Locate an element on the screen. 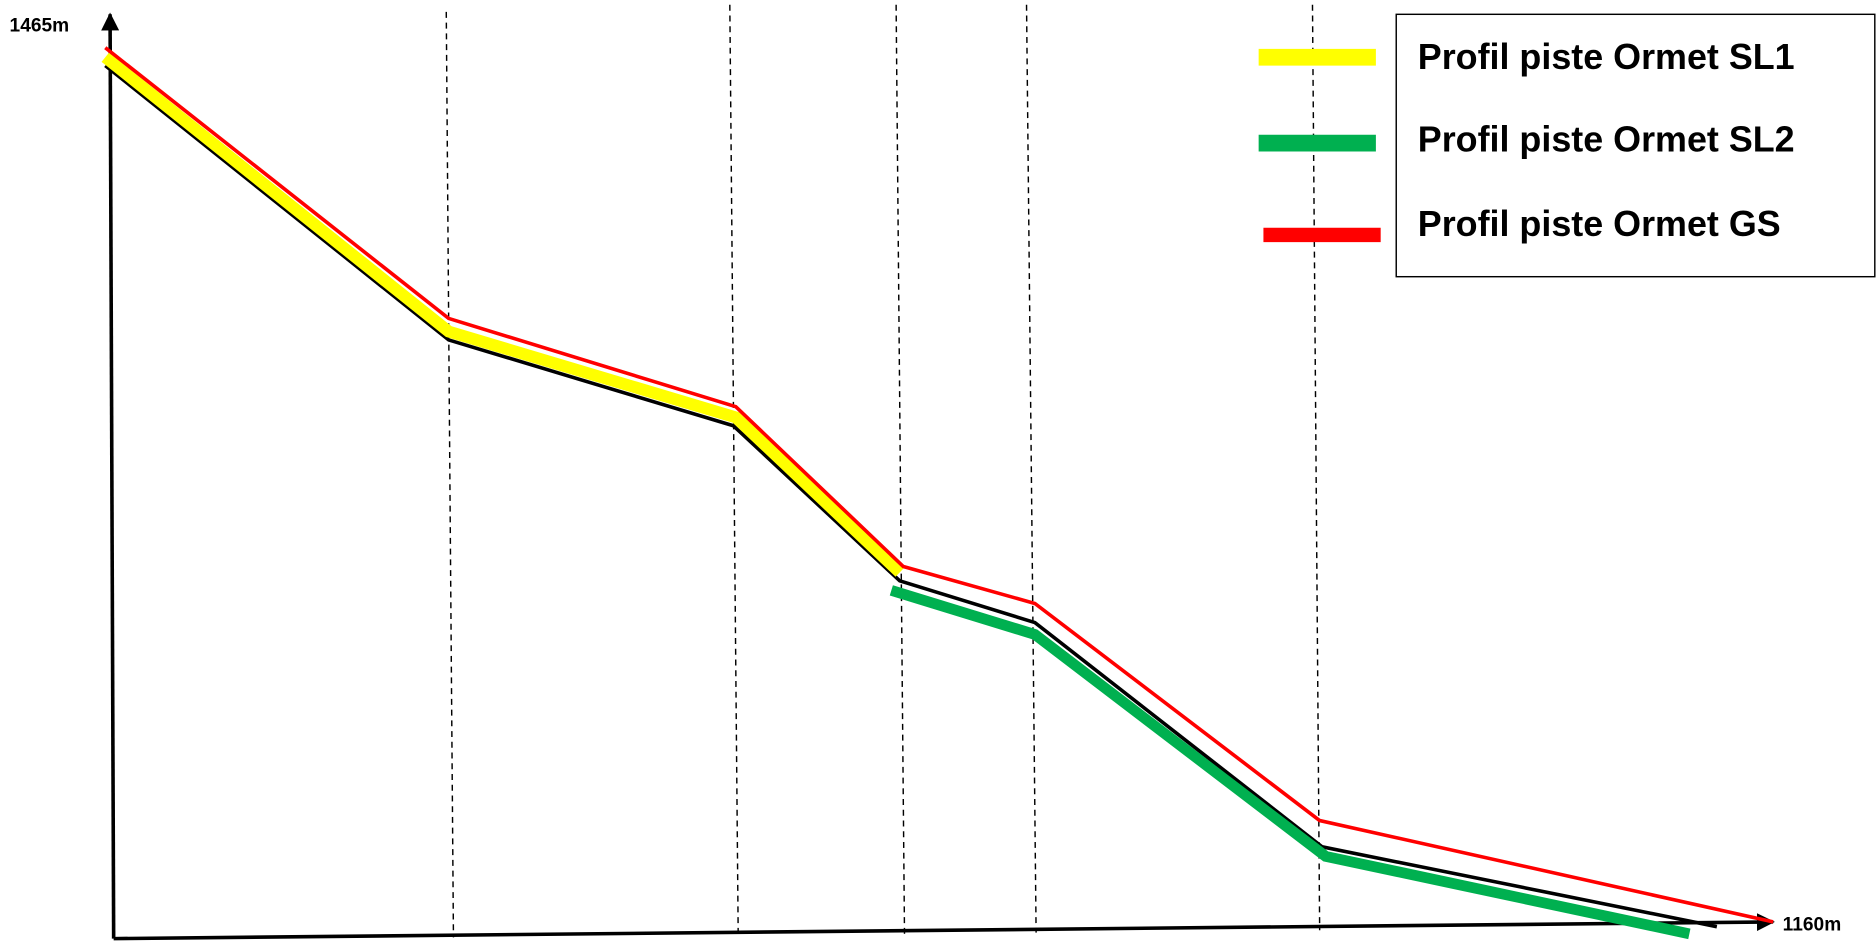 This screenshot has width=1876, height=941. legend-label: Profil piste Ormet SL1 is located at coordinates (1606, 57).